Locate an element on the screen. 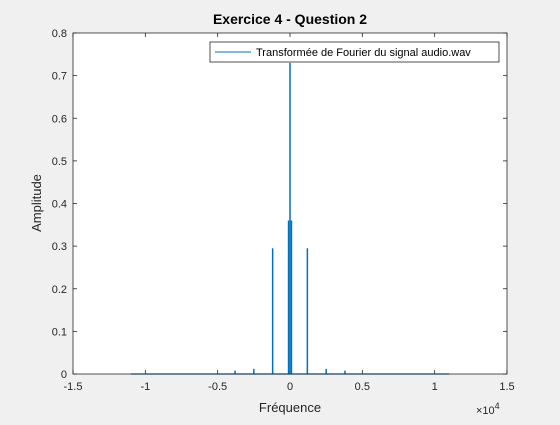  x-axis-label: Fréquence is located at coordinates (290, 407).